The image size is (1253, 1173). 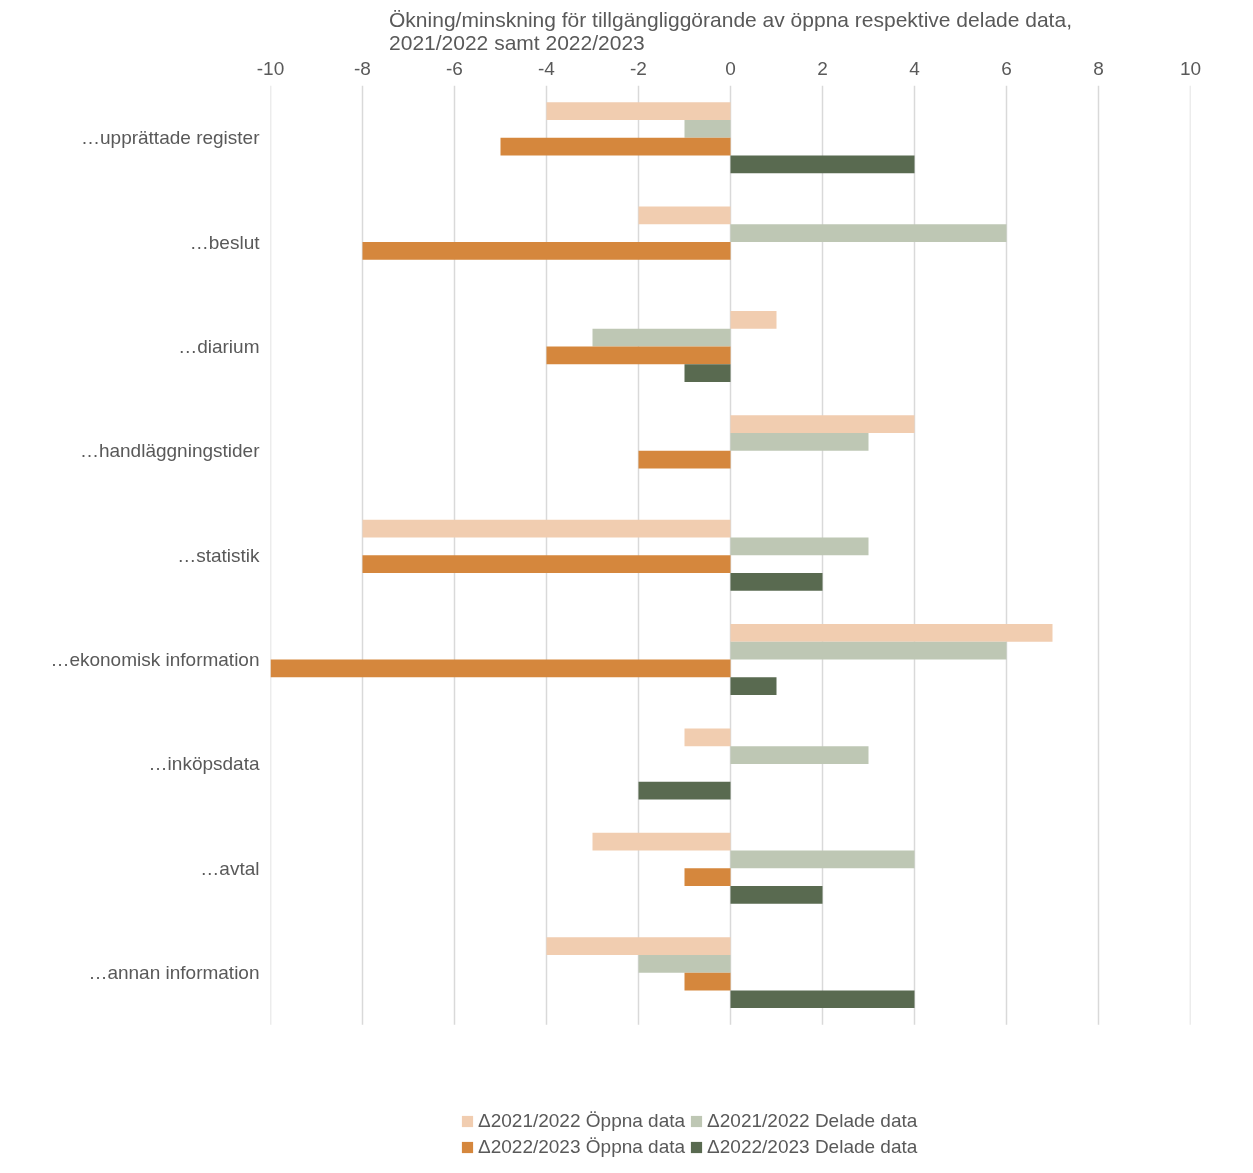 What do you see at coordinates (362, 68) in the screenshot?
I see `x-tick-label: -8` at bounding box center [362, 68].